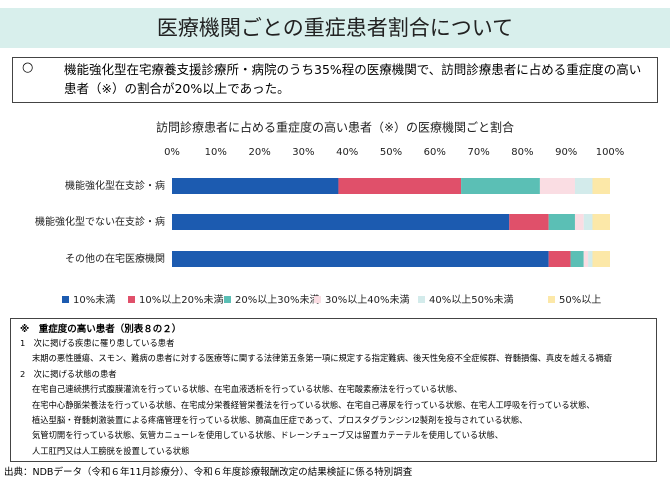  I want to click on x-tick-label: 20%, so click(259, 152).